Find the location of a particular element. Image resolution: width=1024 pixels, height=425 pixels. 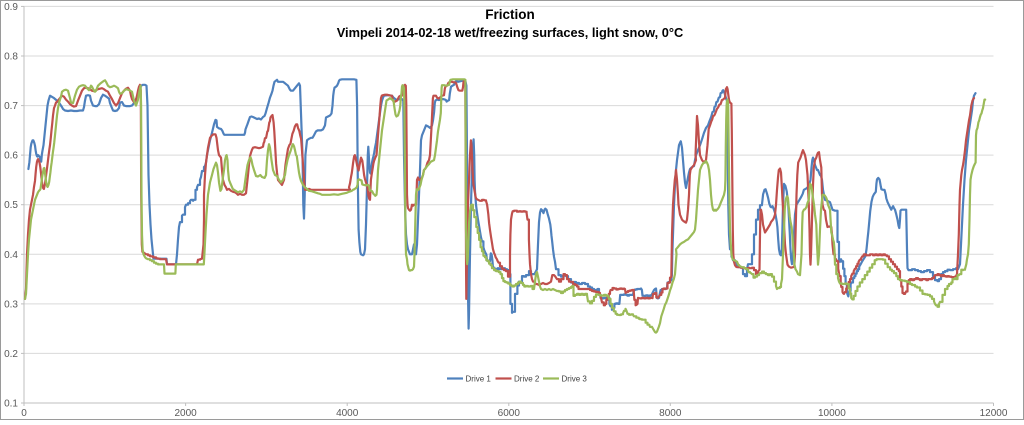

svg-text: 12000 is located at coordinates (994, 413).